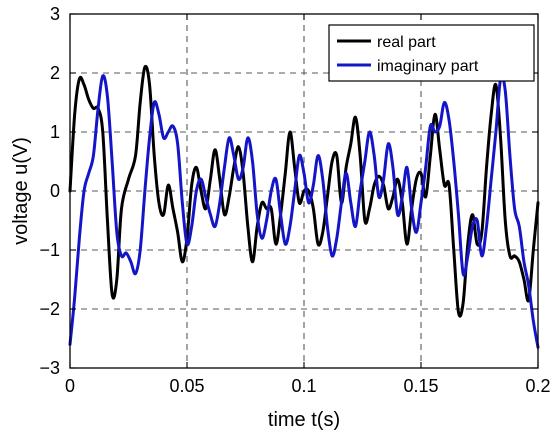  Describe the element at coordinates (406, 42) in the screenshot. I see `legend-label-real-part: real part` at that location.